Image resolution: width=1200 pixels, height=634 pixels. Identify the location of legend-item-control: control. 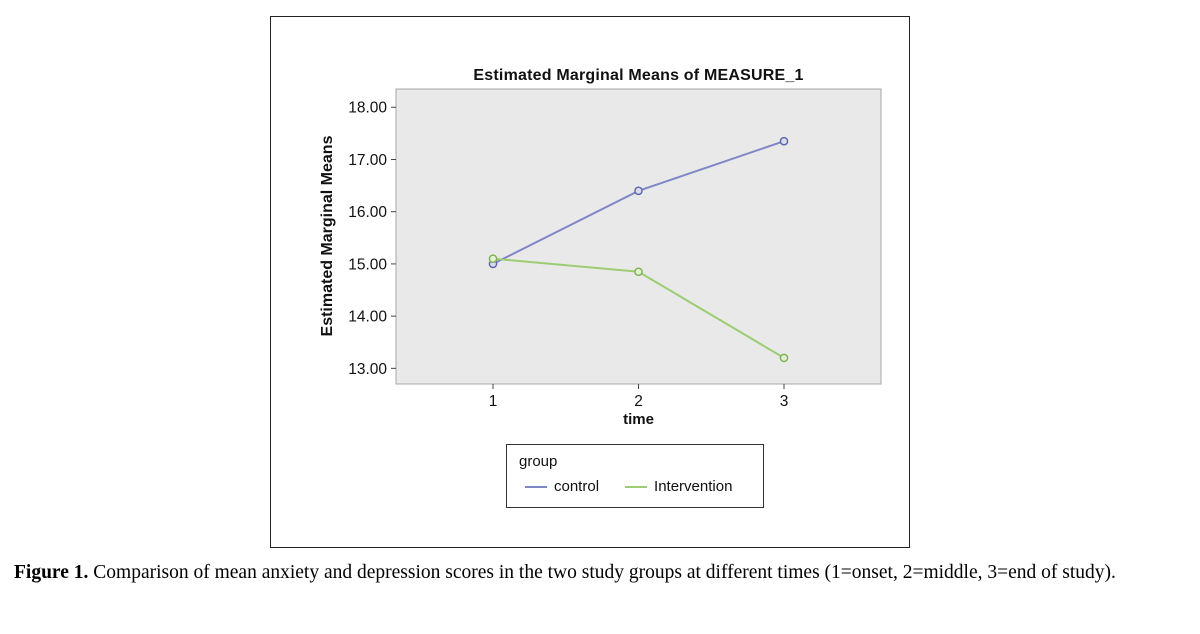
(562, 486).